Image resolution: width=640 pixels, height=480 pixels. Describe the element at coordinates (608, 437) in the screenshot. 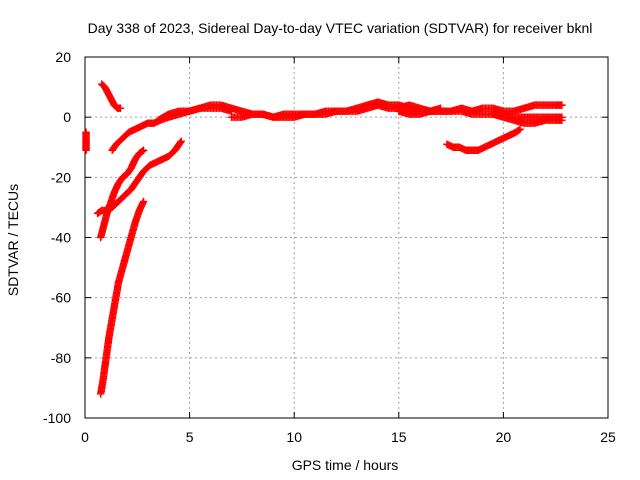

I see `x-tick-label: 25` at that location.